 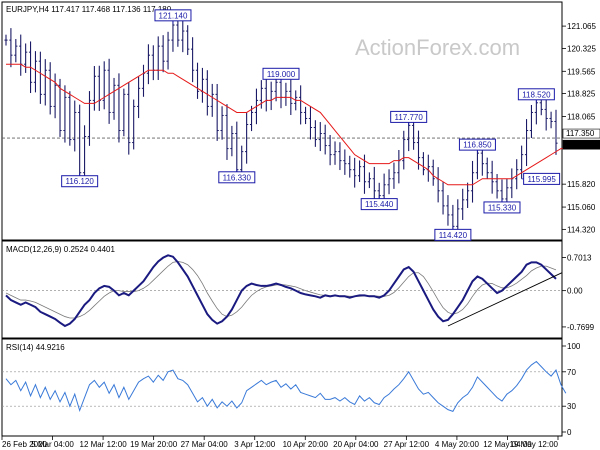 I want to click on time-tick-label: 20 Apr 04:00, so click(x=356, y=444).